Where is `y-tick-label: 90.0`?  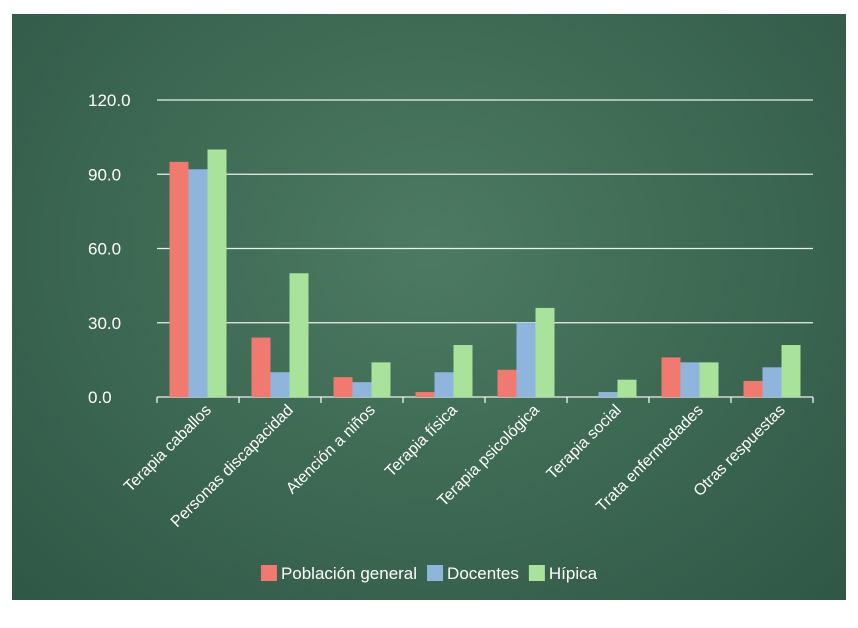 y-tick-label: 90.0 is located at coordinates (104, 174).